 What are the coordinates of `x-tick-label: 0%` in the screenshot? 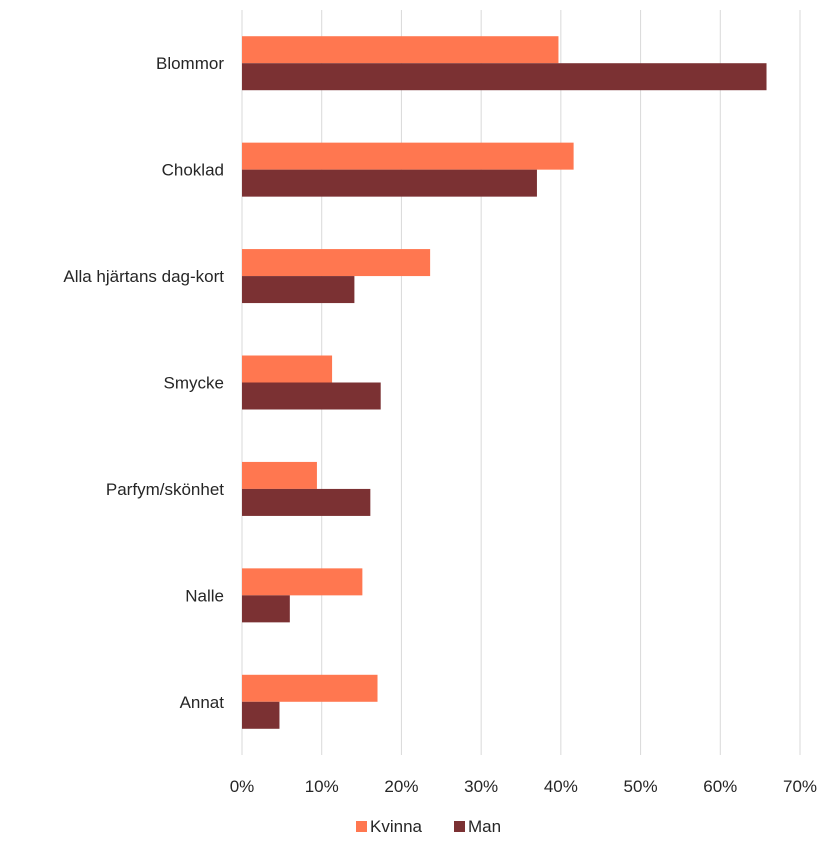 It's located at (242, 786).